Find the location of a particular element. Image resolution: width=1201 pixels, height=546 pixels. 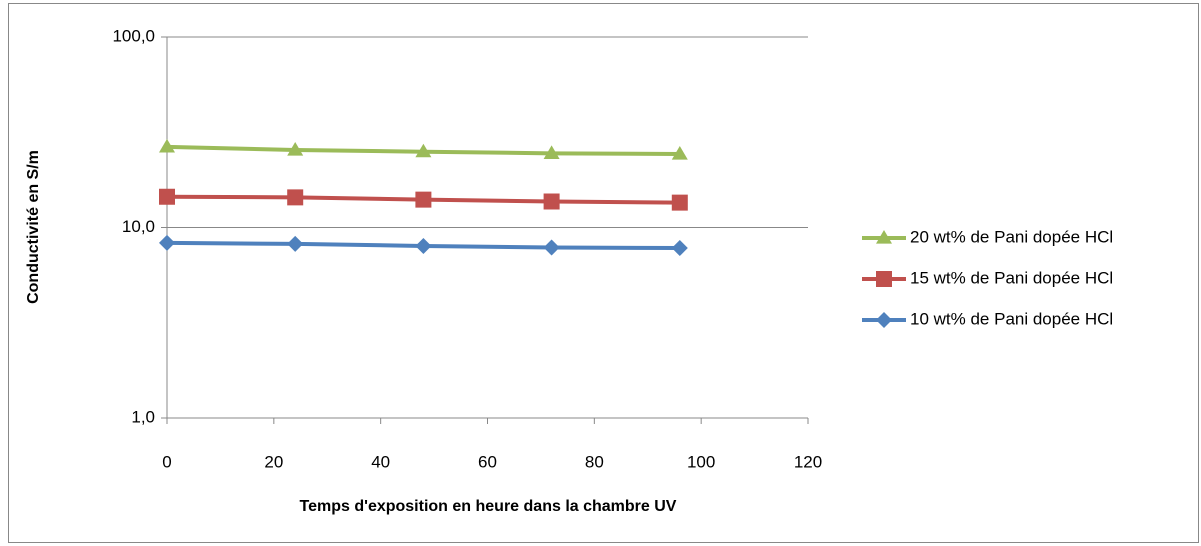

y-tick-label: 100,0 is located at coordinates (133, 35).